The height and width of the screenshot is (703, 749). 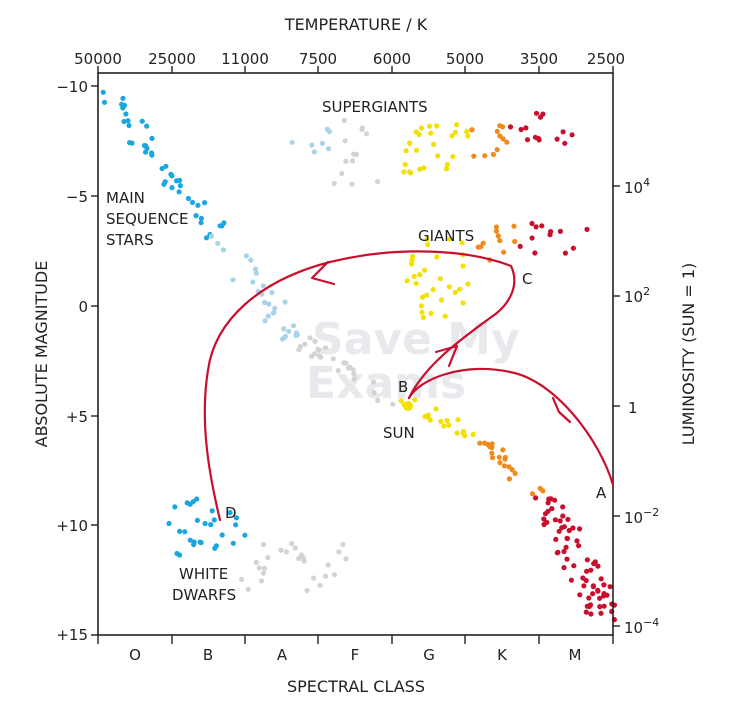 What do you see at coordinates (72, 635) in the screenshot?
I see `magnitude-tick-label: +15` at bounding box center [72, 635].